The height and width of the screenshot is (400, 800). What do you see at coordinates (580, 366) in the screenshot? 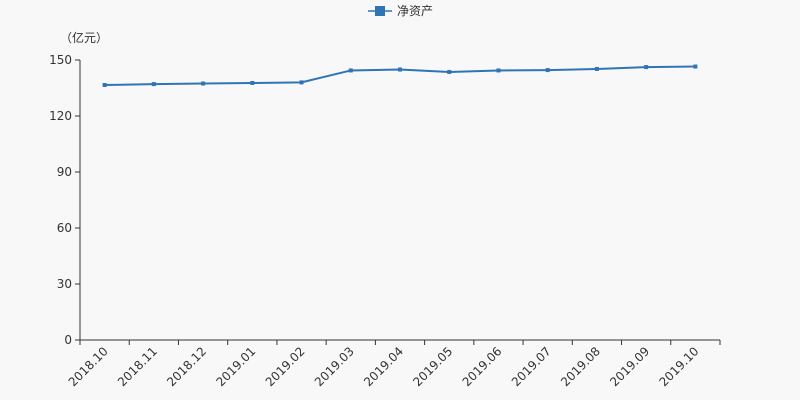
I see `x-tick-label: 2019.08` at bounding box center [580, 366].